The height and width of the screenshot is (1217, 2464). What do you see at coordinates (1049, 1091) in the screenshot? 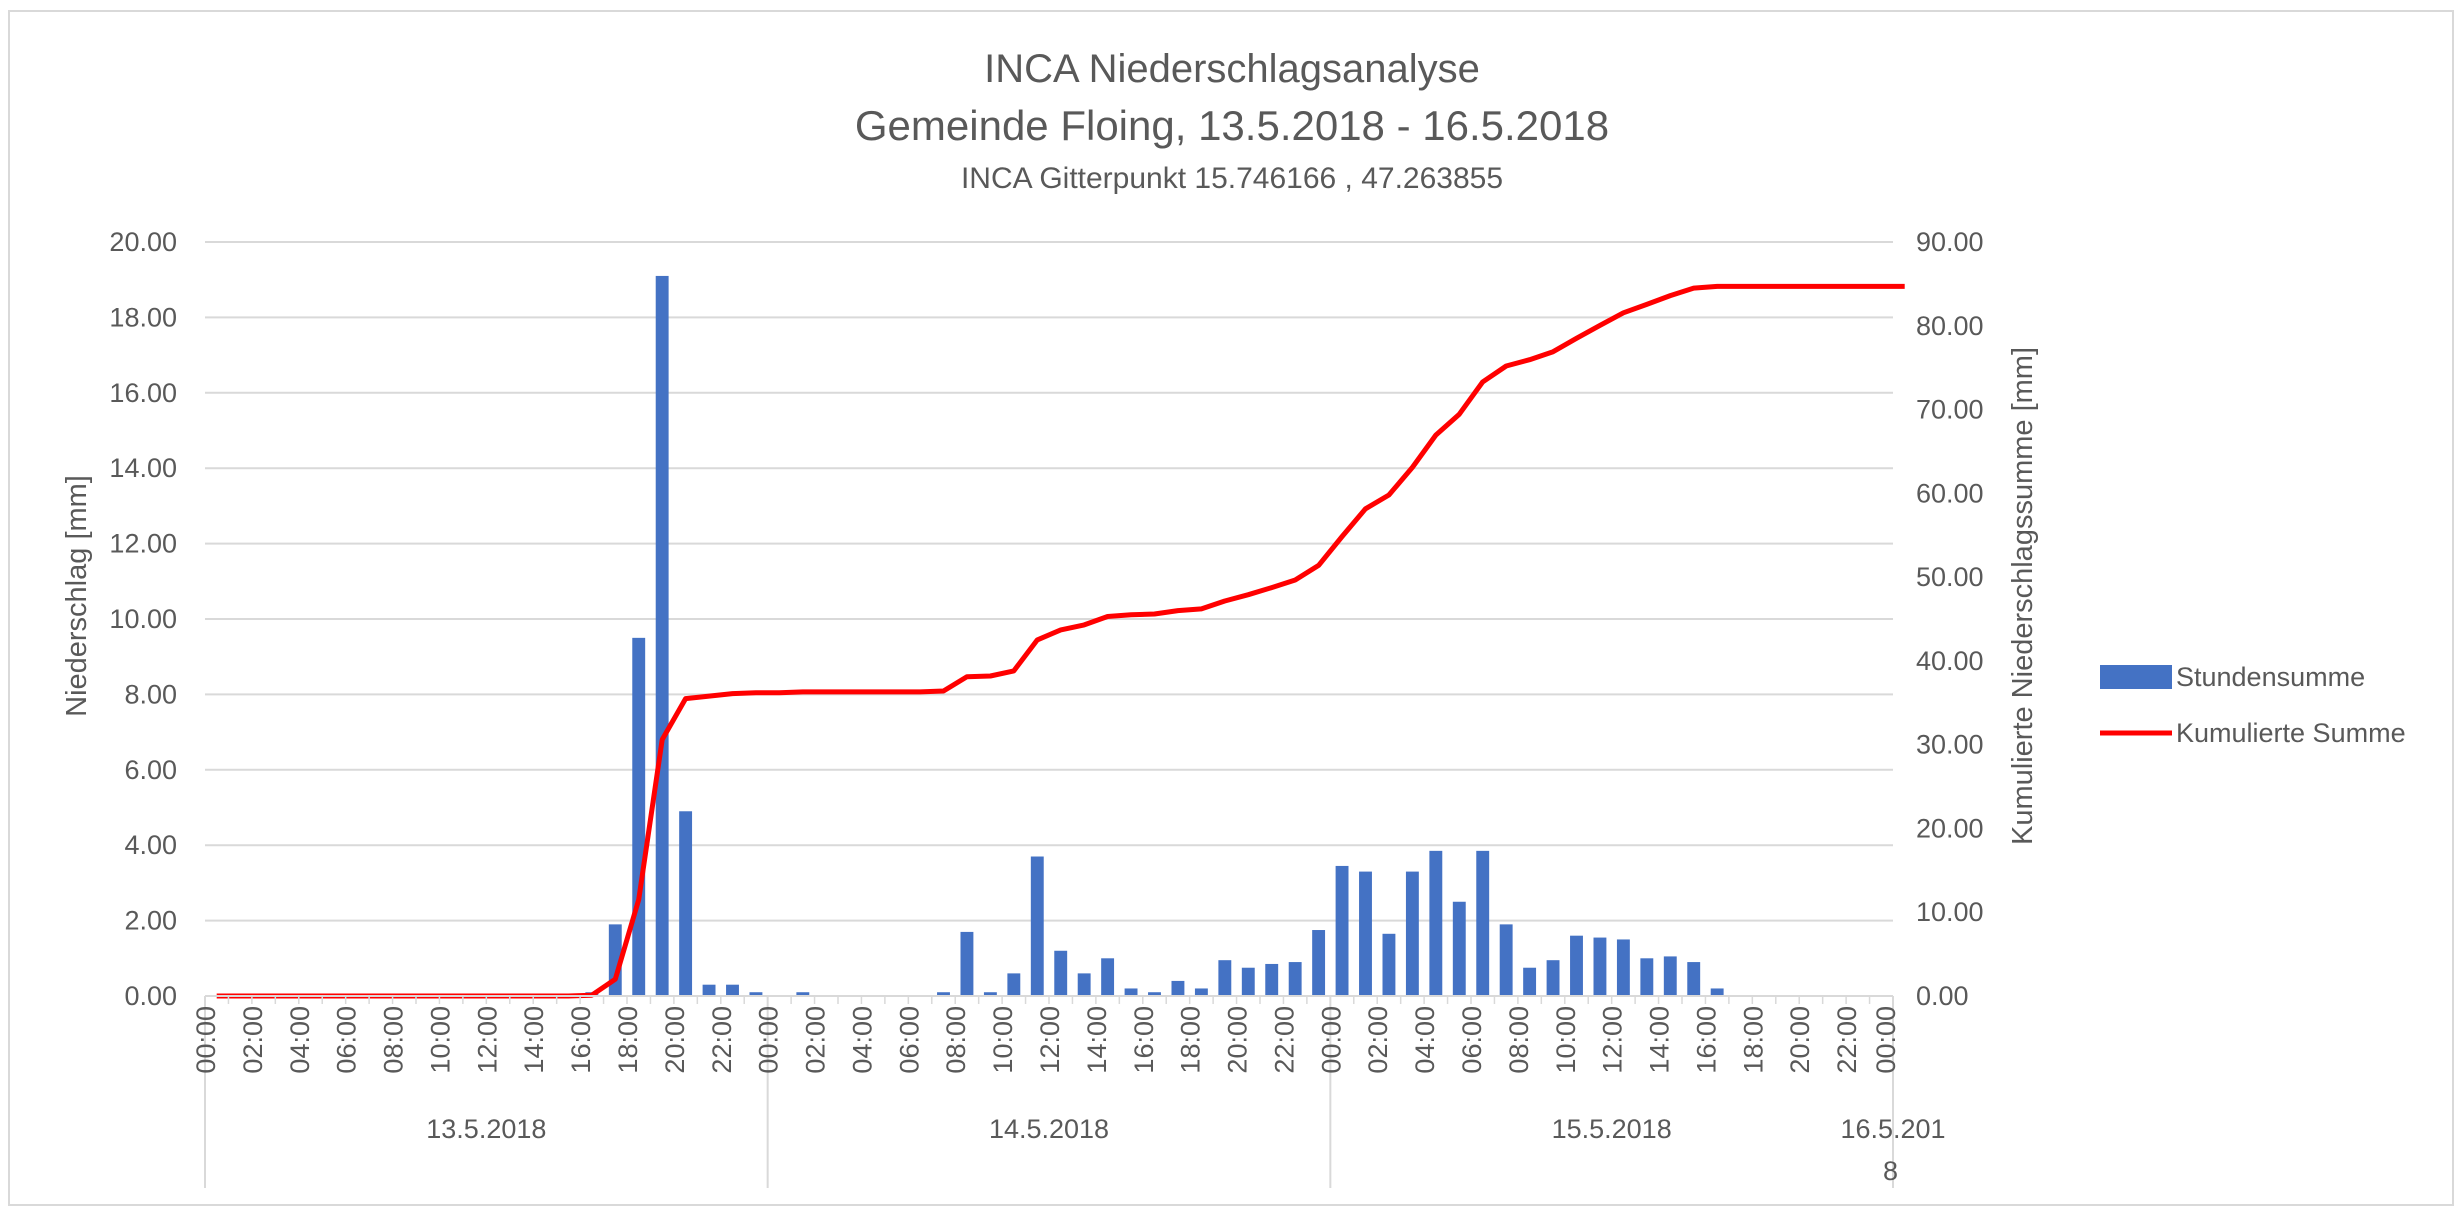
I see `axes` at bounding box center [1049, 1091].